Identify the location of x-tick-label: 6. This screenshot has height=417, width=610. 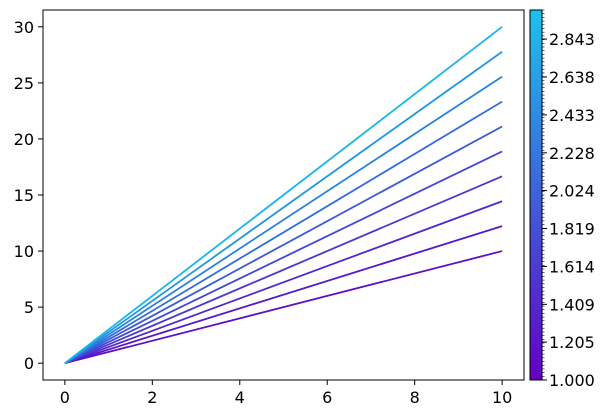
(327, 397).